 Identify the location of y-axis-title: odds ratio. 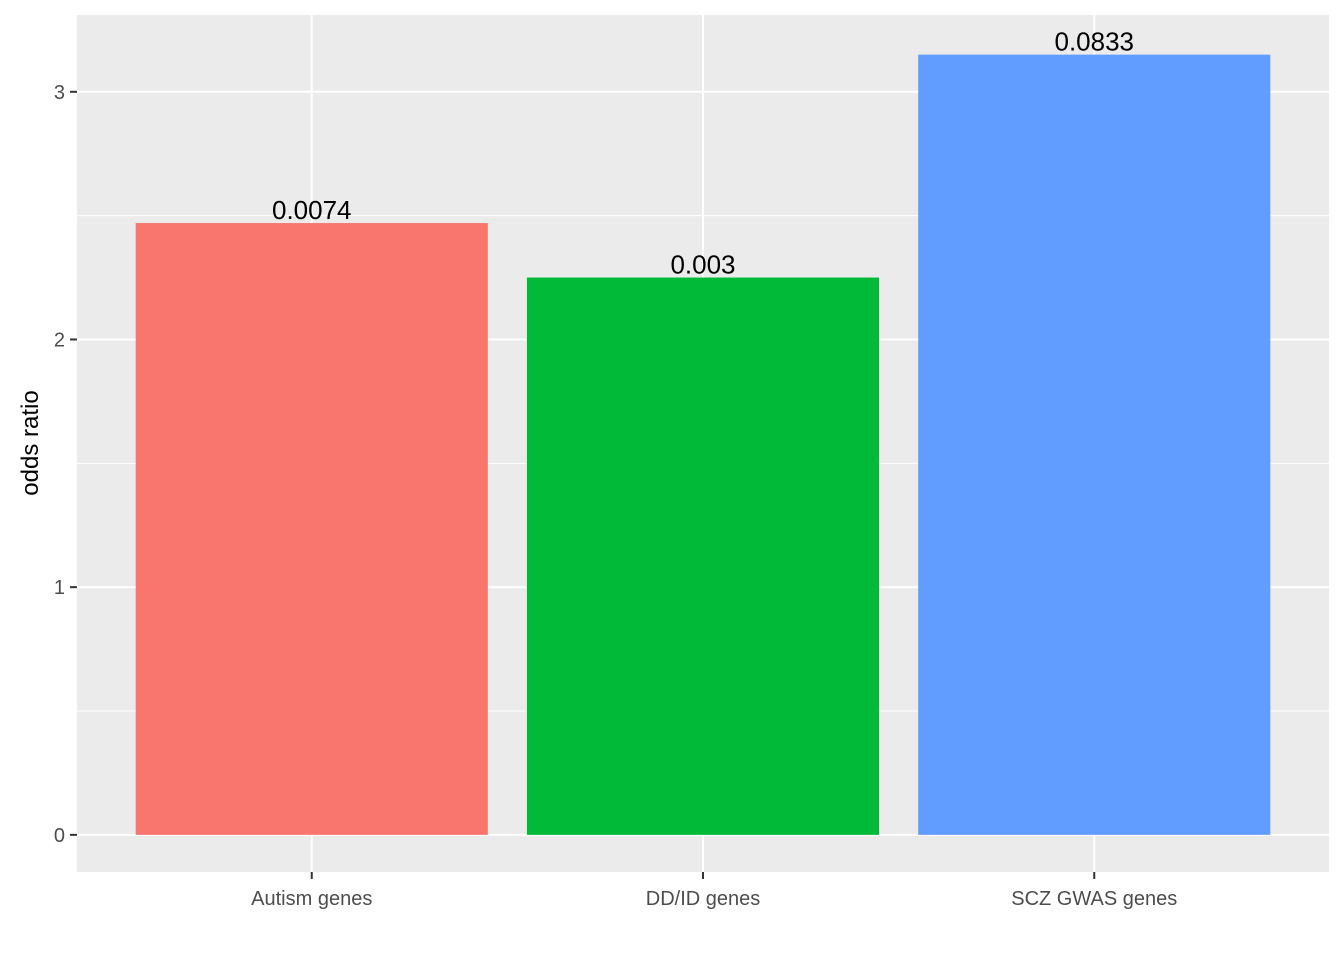
(30, 442).